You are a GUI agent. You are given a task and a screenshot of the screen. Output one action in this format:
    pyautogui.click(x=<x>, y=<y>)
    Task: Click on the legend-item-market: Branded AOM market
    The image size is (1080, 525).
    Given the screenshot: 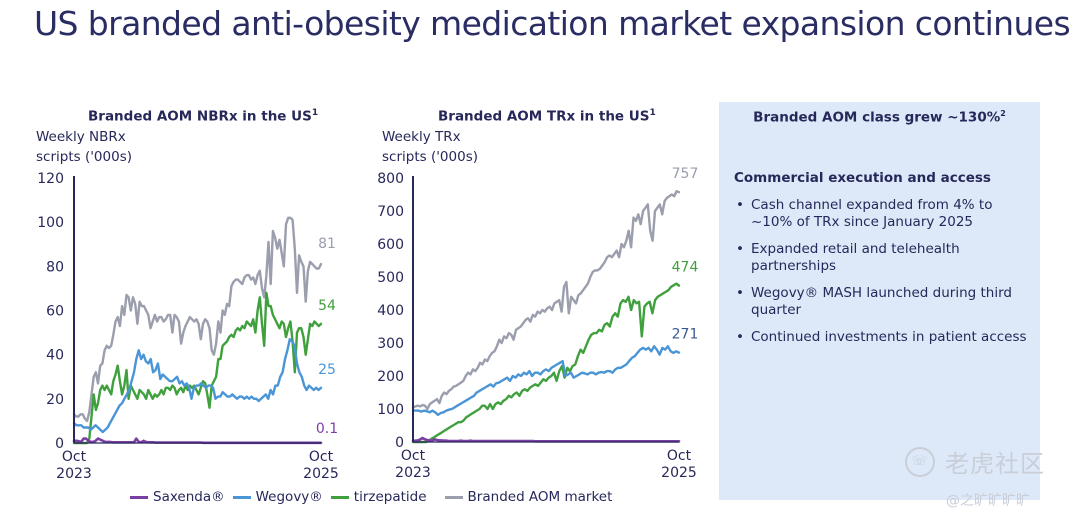 What is the action you would take?
    pyautogui.click(x=528, y=497)
    